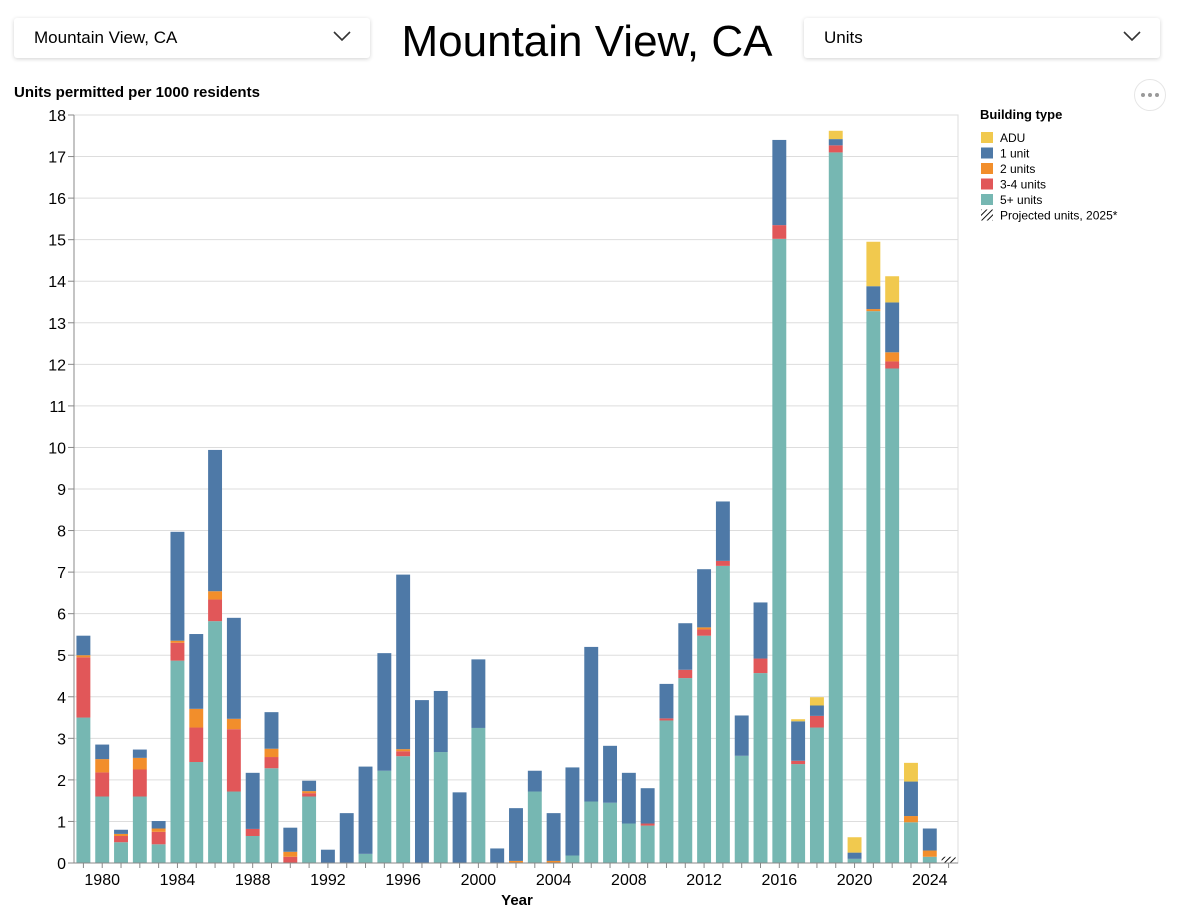 The width and height of the screenshot is (1200, 914). What do you see at coordinates (233, 827) in the screenshot?
I see `bar-segment-5-units-1987` at bounding box center [233, 827].